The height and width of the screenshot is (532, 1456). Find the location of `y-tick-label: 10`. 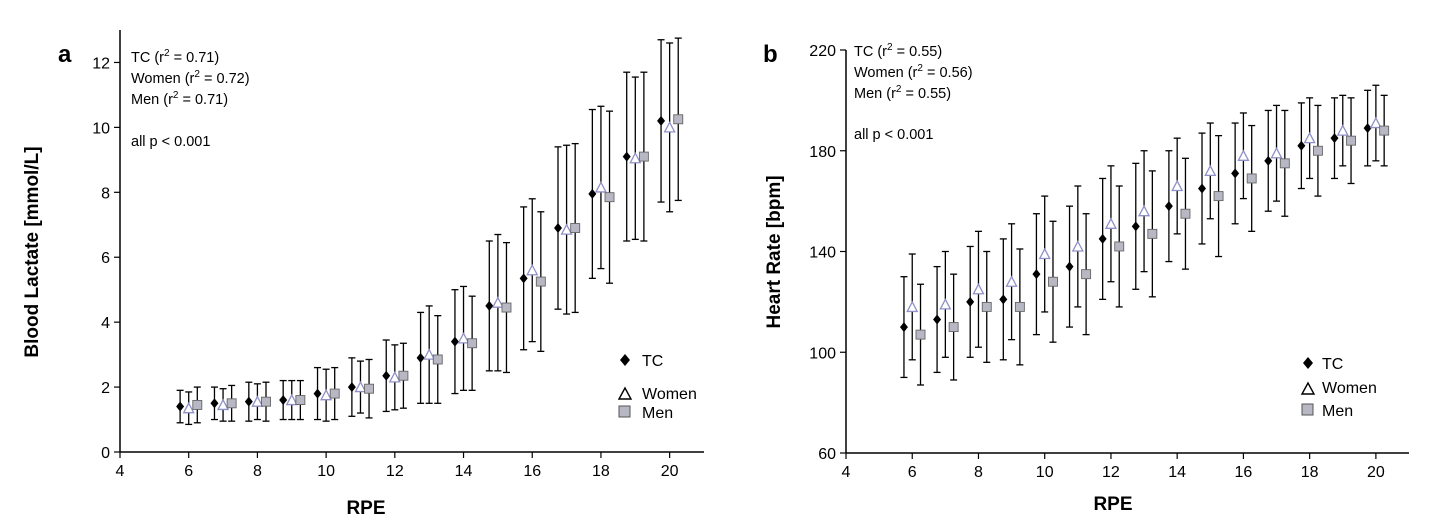

y-tick-label: 10 is located at coordinates (101, 128).